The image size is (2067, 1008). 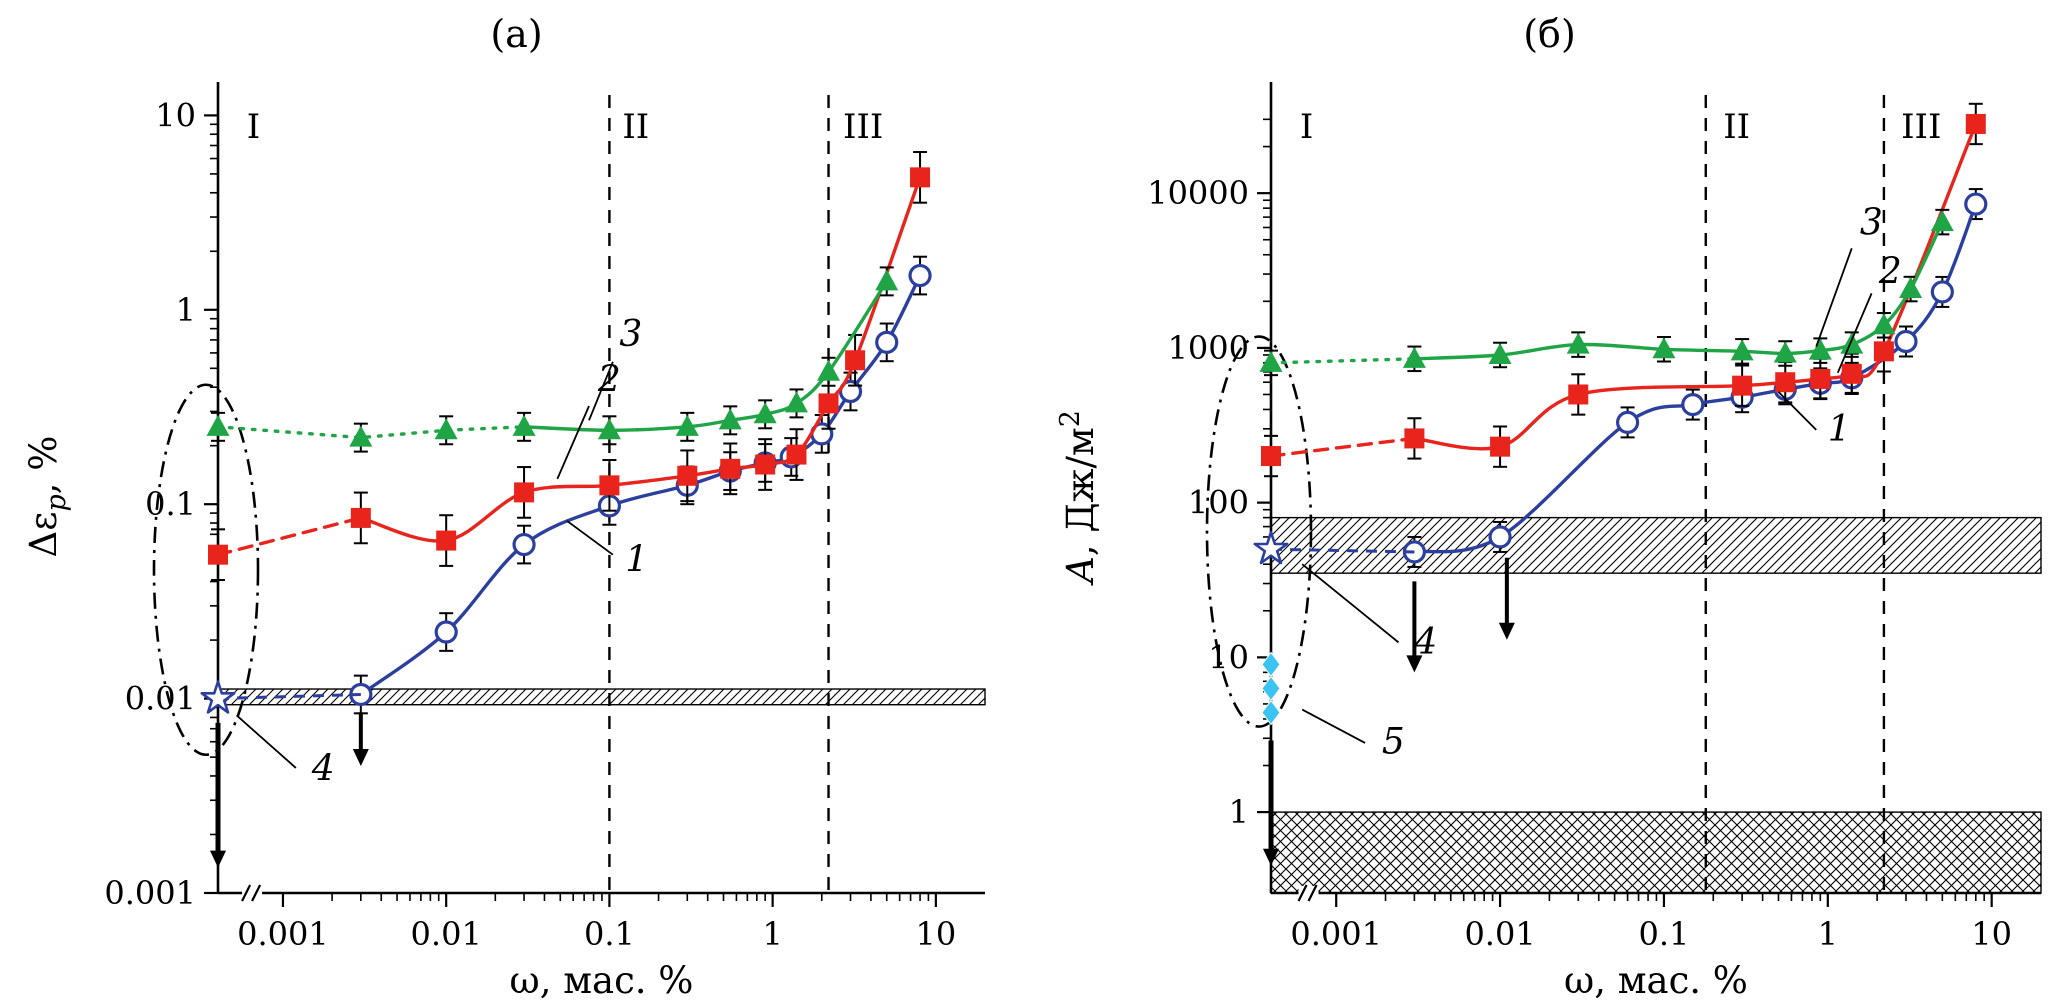 I want to click on y-tick-label: 100, so click(x=1218, y=503).